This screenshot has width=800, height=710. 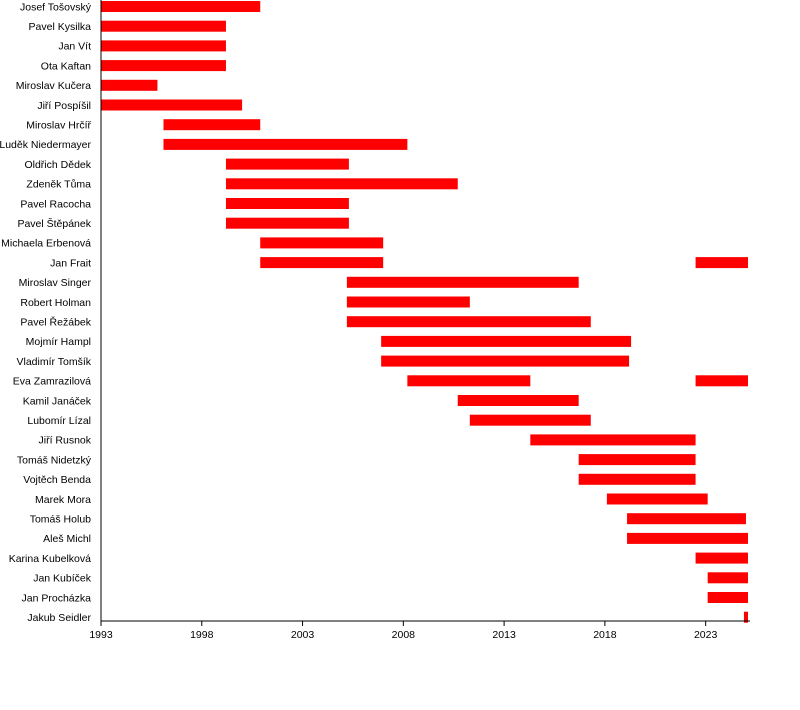 I want to click on row-label-ales-michl: Aleš Michl, so click(x=67, y=539).